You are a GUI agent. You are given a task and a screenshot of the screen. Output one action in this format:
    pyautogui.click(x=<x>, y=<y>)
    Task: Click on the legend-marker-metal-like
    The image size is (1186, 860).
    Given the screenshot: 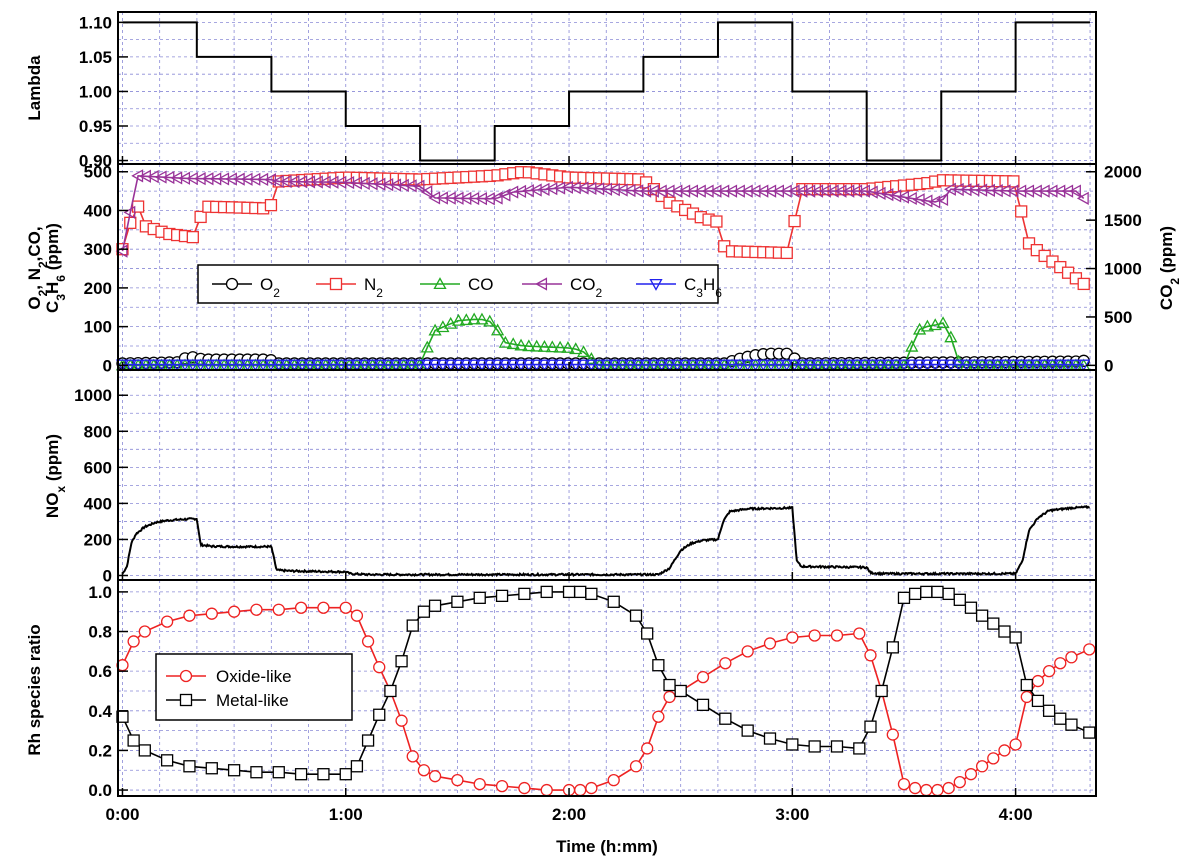 What is the action you would take?
    pyautogui.click(x=186, y=700)
    